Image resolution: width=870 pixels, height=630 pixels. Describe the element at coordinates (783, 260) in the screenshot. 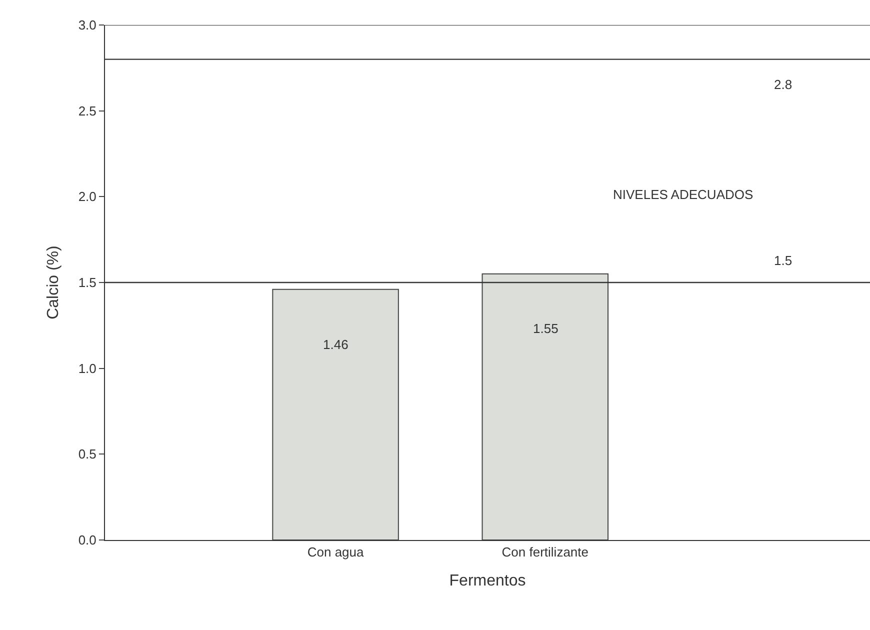

I see `ref-line-label: 1.5` at that location.